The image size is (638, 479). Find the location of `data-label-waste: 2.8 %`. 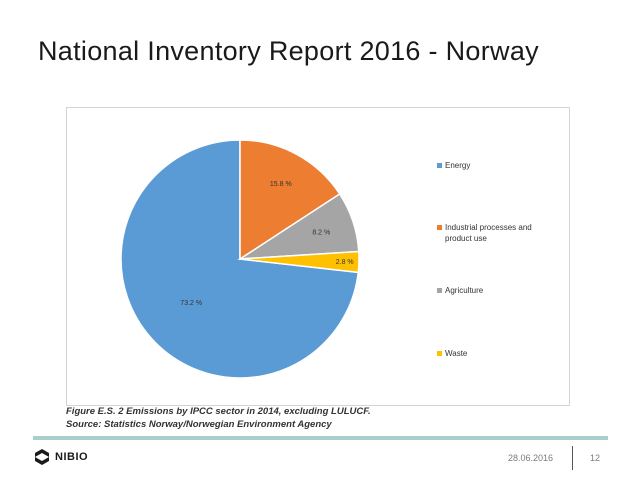

data-label-waste: 2.8 % is located at coordinates (345, 262).